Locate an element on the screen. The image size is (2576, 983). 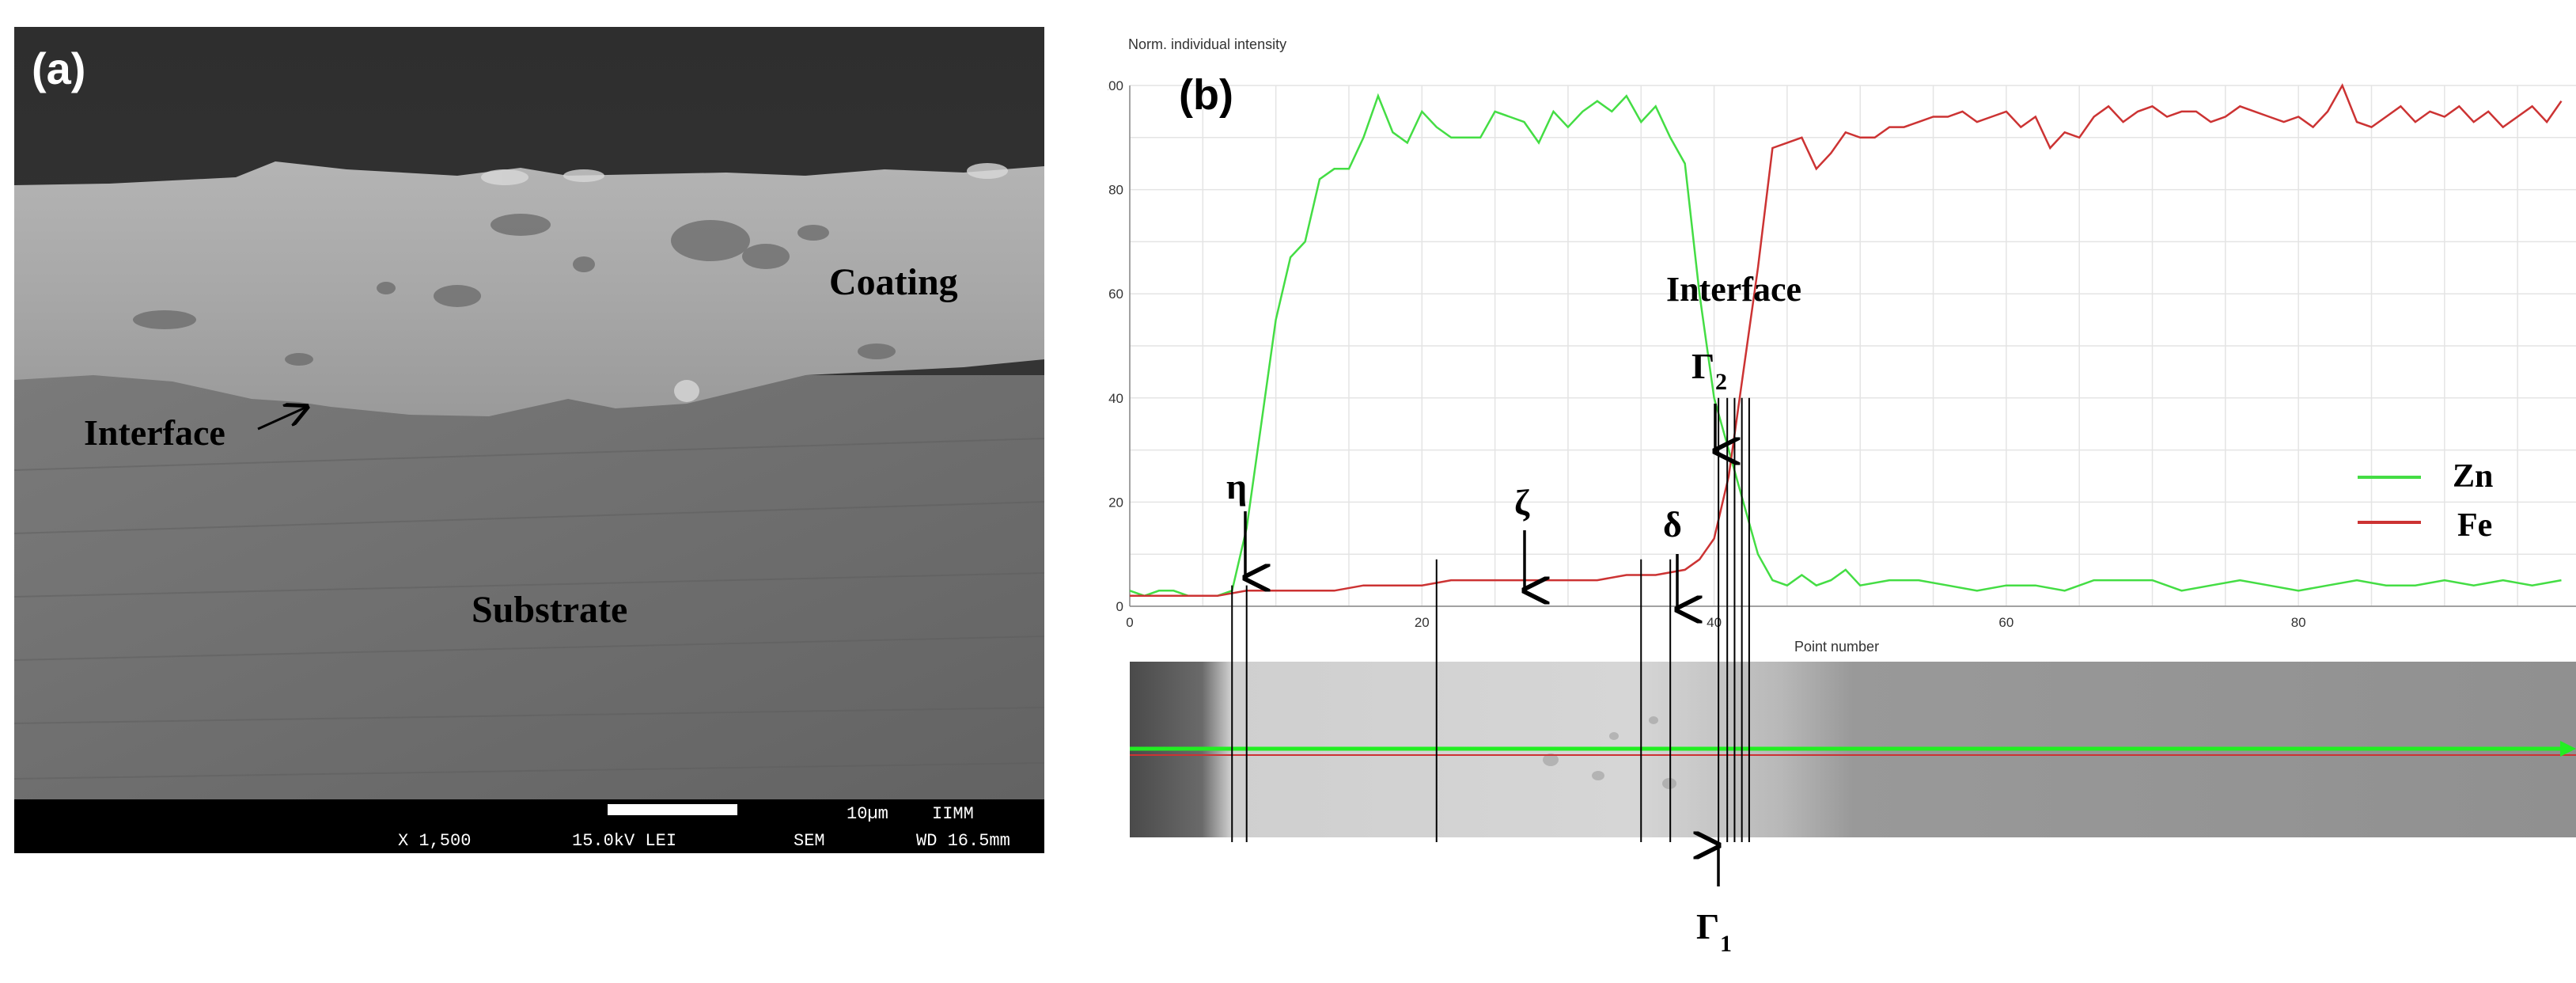
y-tick-label: 80 is located at coordinates (1115, 190).